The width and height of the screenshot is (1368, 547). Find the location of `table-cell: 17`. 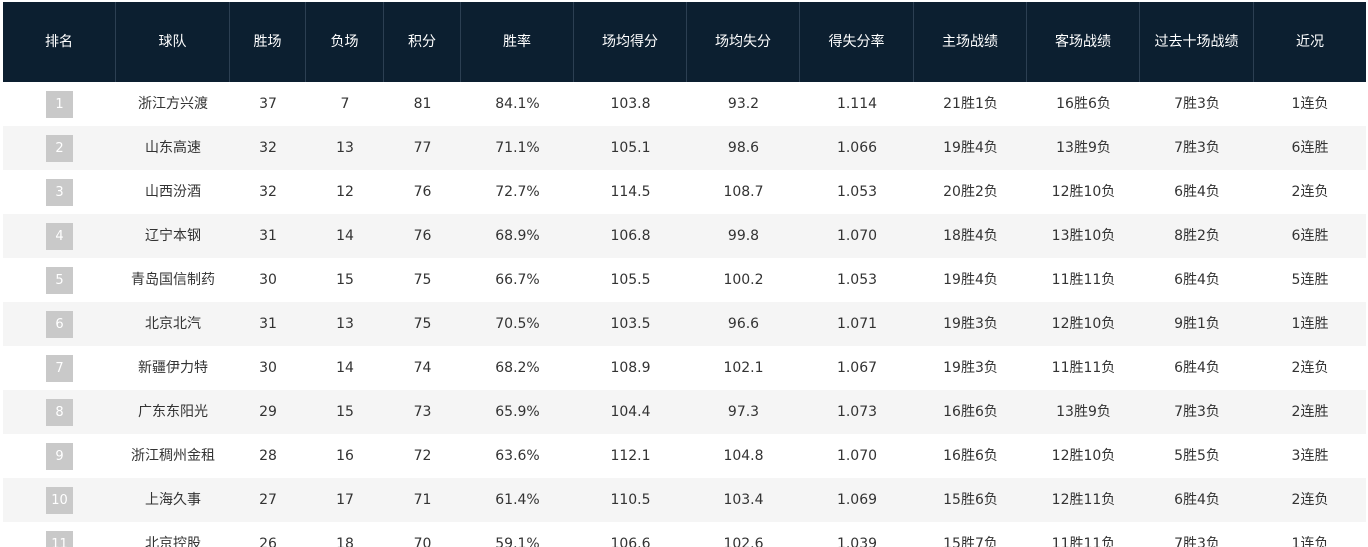

table-cell: 17 is located at coordinates (345, 500).